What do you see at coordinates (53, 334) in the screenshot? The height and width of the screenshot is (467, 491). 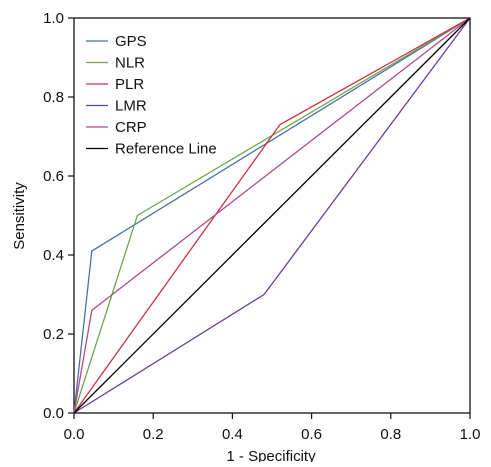 I see `y-tick-label: 0.2` at bounding box center [53, 334].